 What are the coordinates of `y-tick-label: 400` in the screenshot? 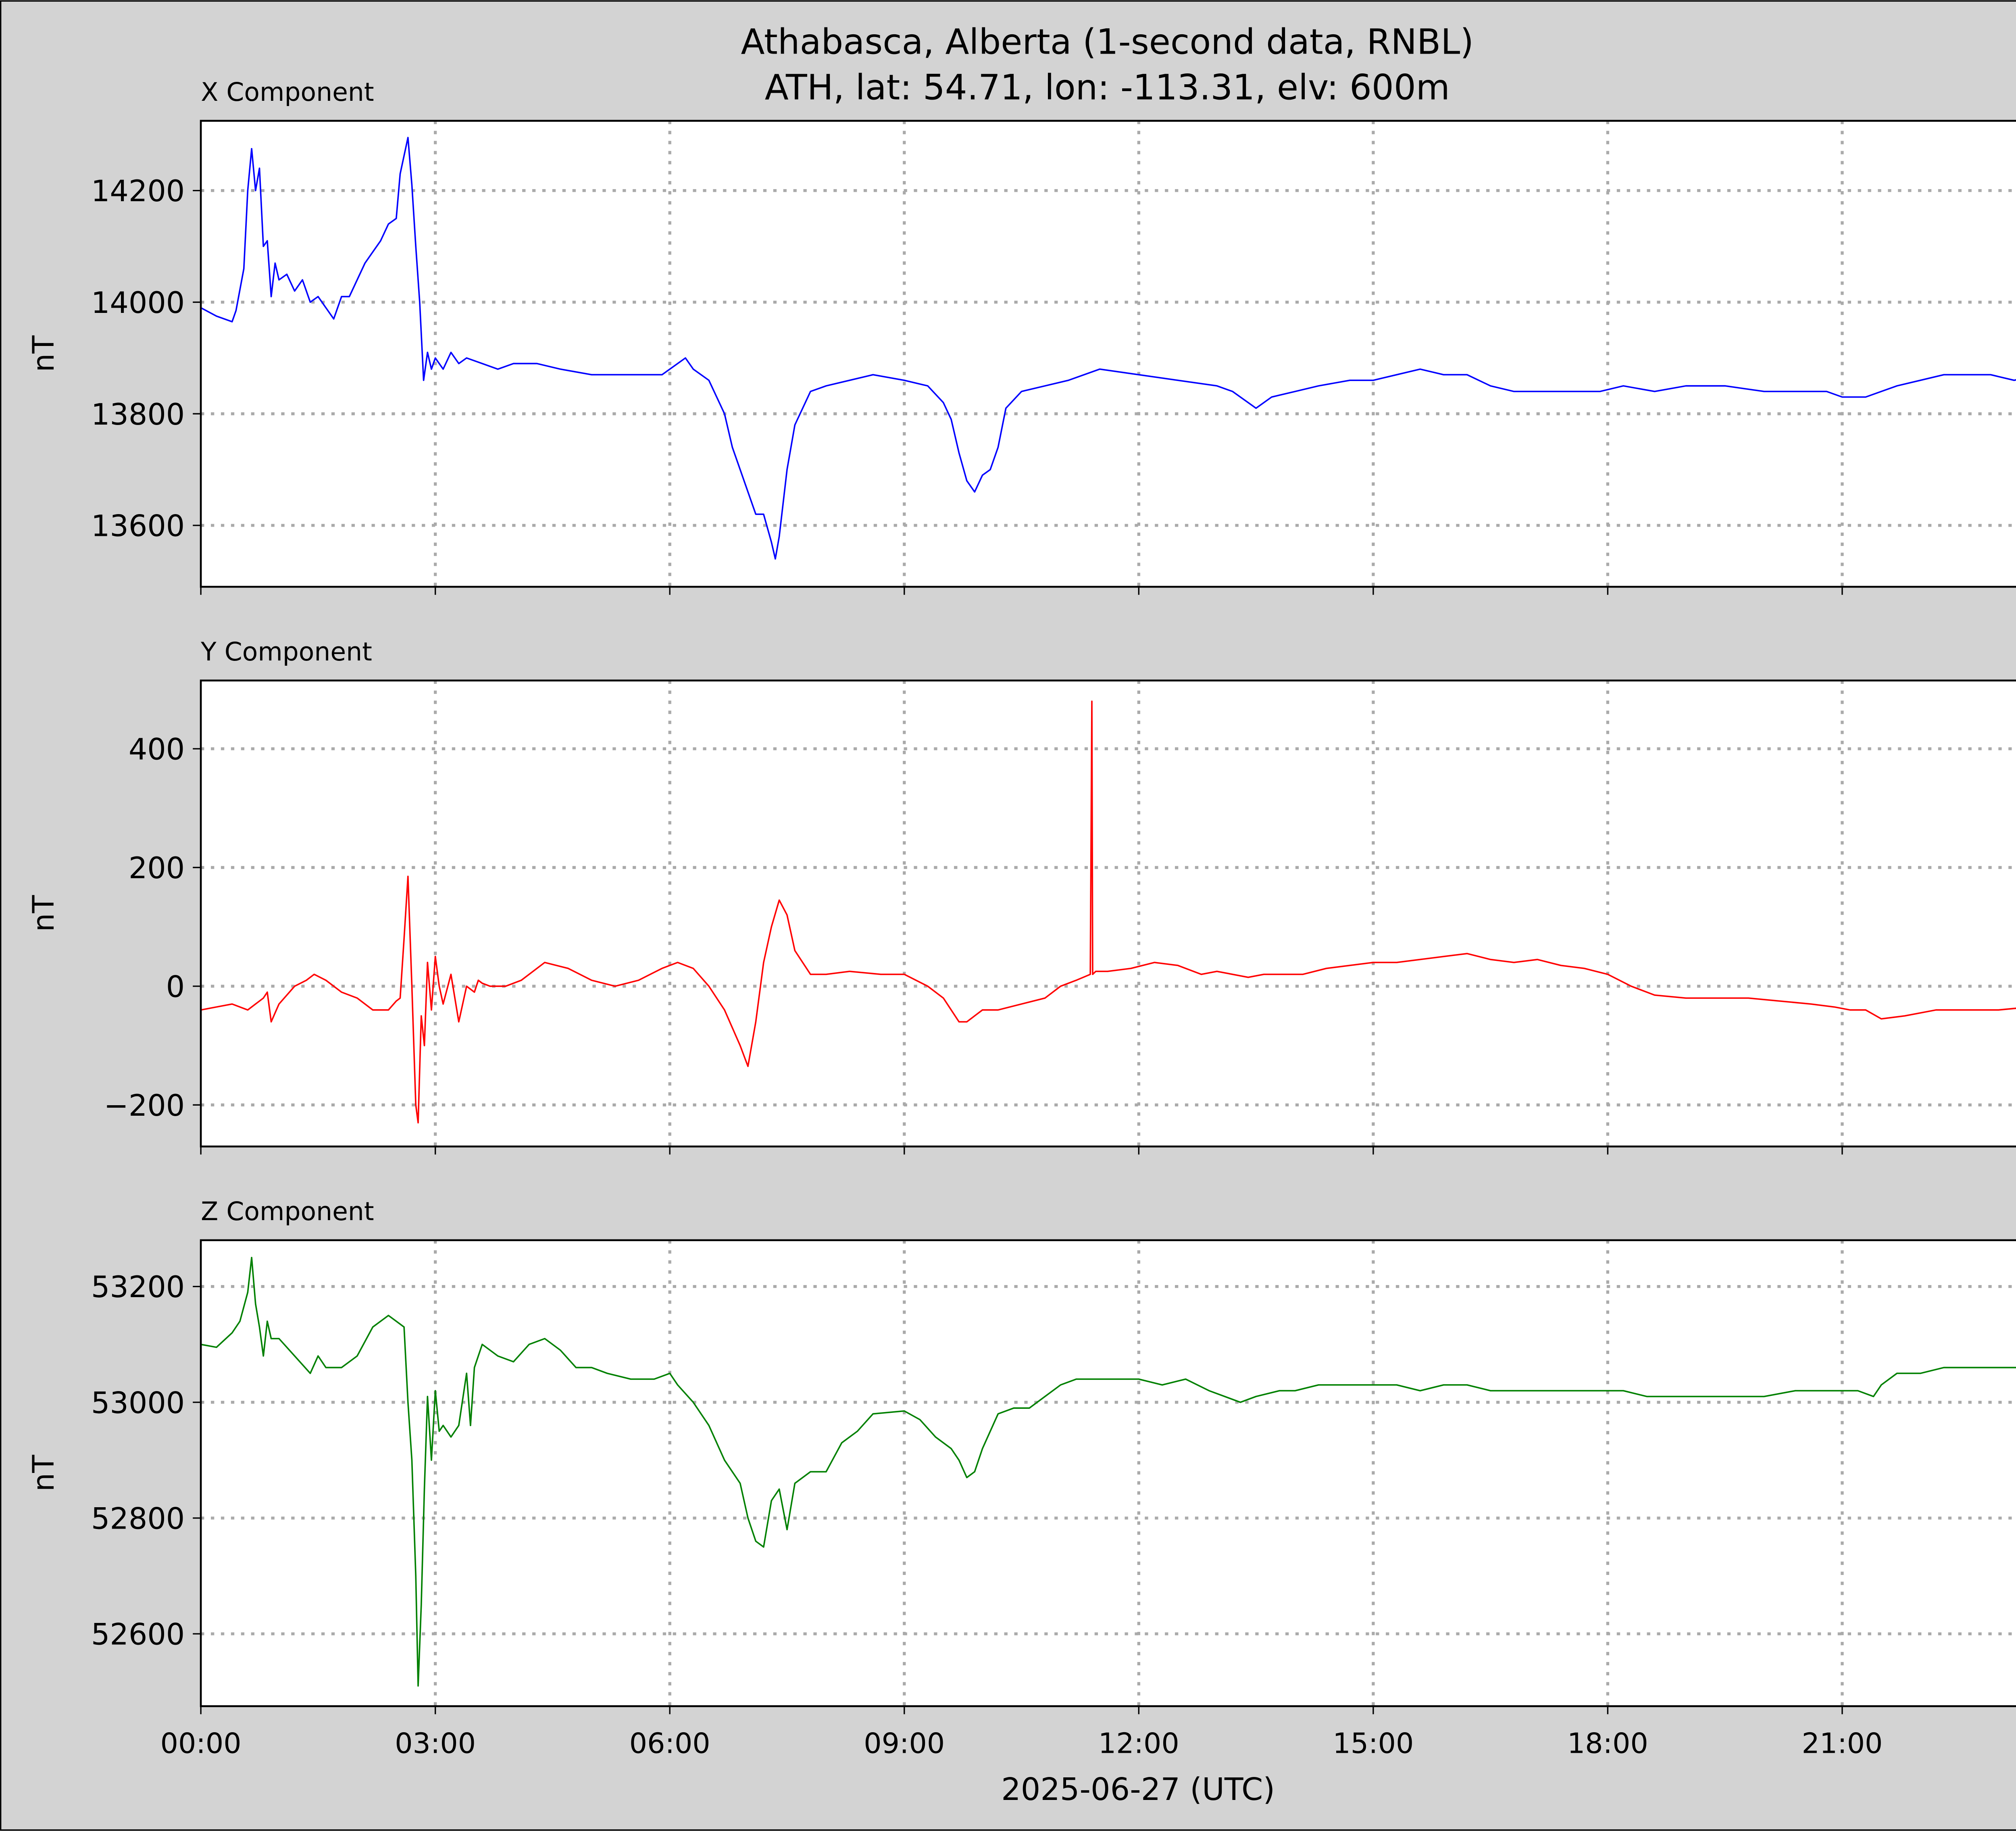 It's located at (157, 750).